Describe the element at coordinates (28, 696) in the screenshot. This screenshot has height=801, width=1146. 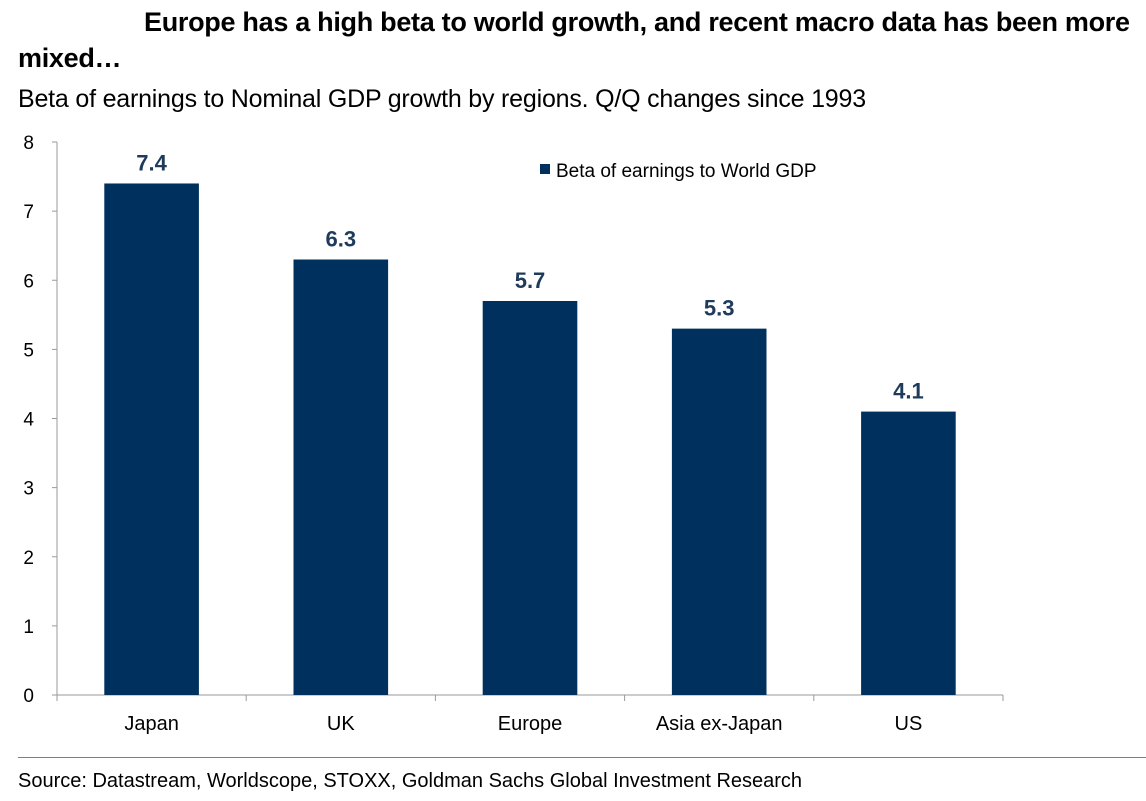
I see `y-tick-label: 0` at that location.